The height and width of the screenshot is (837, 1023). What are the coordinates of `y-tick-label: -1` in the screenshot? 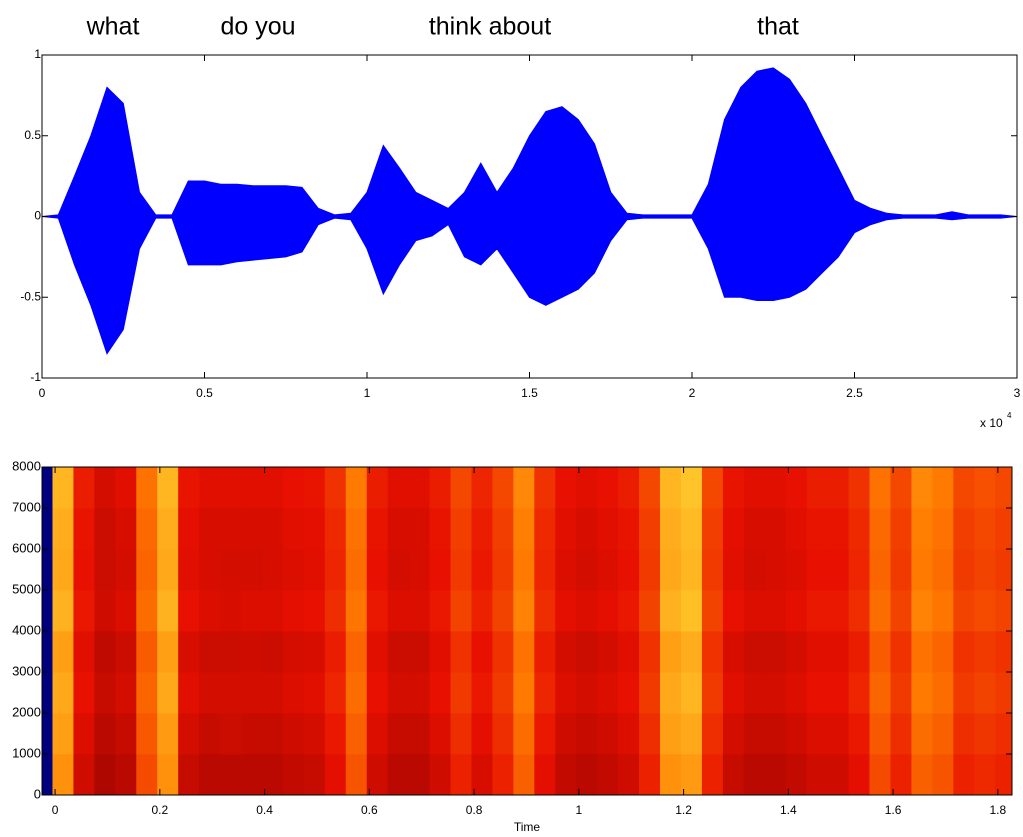 It's located at (35, 377).